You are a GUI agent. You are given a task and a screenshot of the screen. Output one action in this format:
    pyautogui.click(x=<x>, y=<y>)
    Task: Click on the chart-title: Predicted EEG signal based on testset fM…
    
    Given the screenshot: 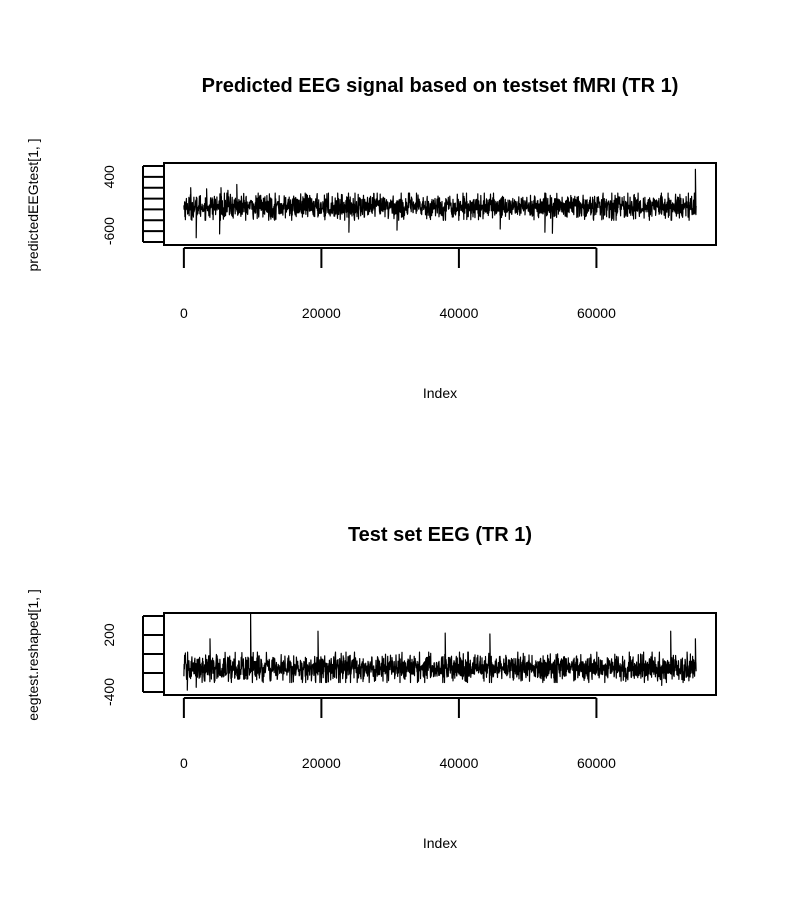 What is the action you would take?
    pyautogui.click(x=440, y=86)
    